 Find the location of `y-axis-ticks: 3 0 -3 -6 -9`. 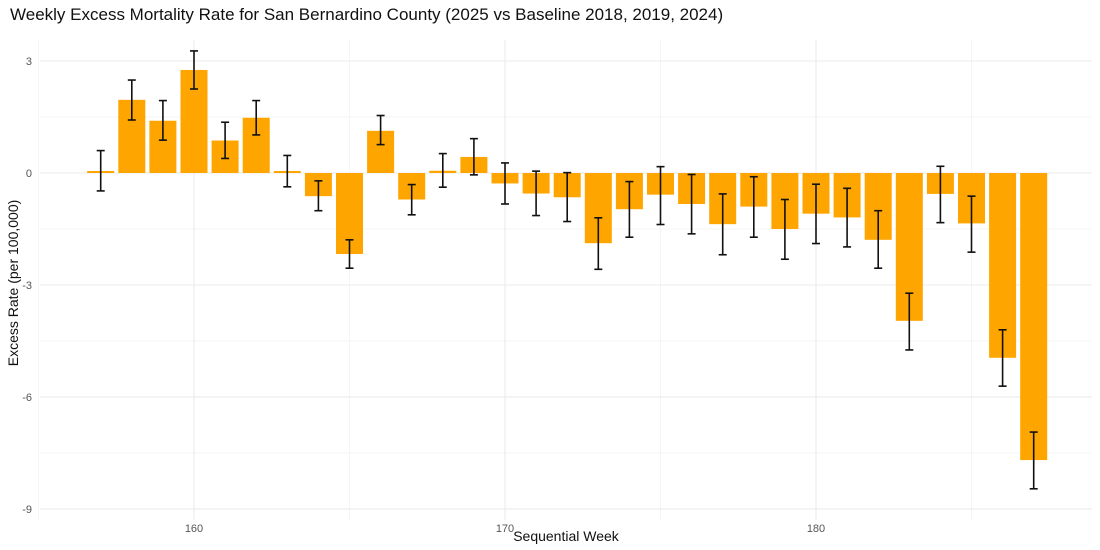

y-axis-ticks: 3 0 -3 -6 -9 is located at coordinates (27, 286).